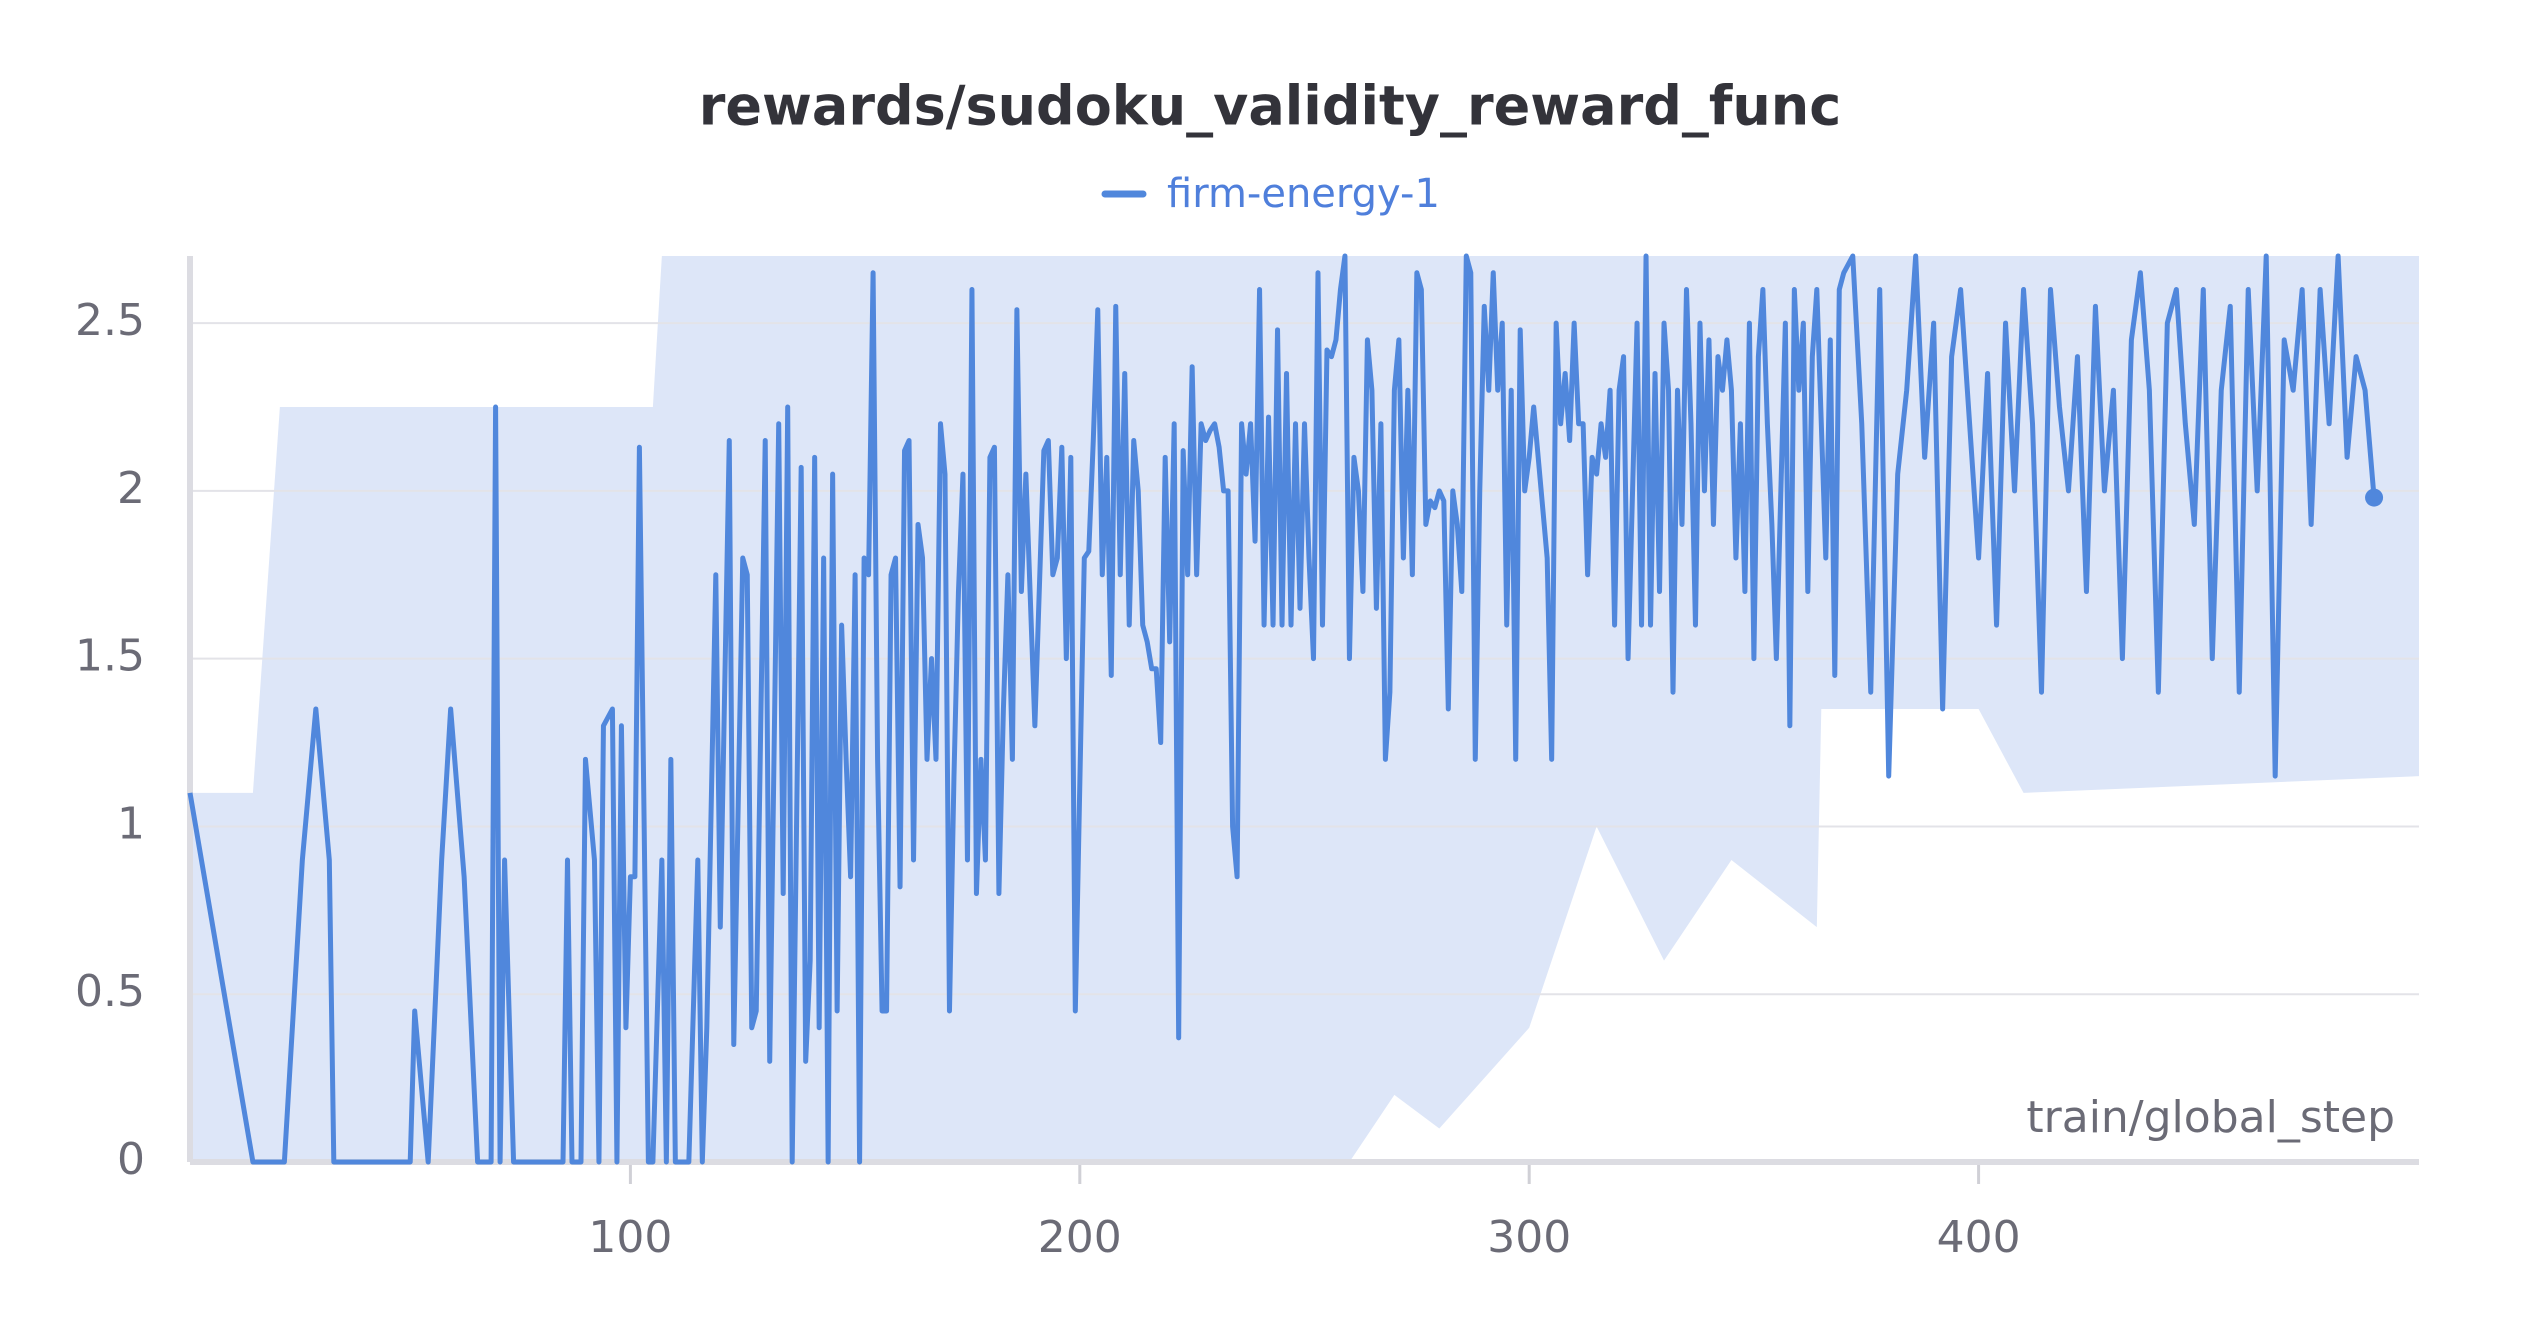 The image size is (2528, 1328). Describe the element at coordinates (131, 823) in the screenshot. I see `y-tick-label: 1` at that location.